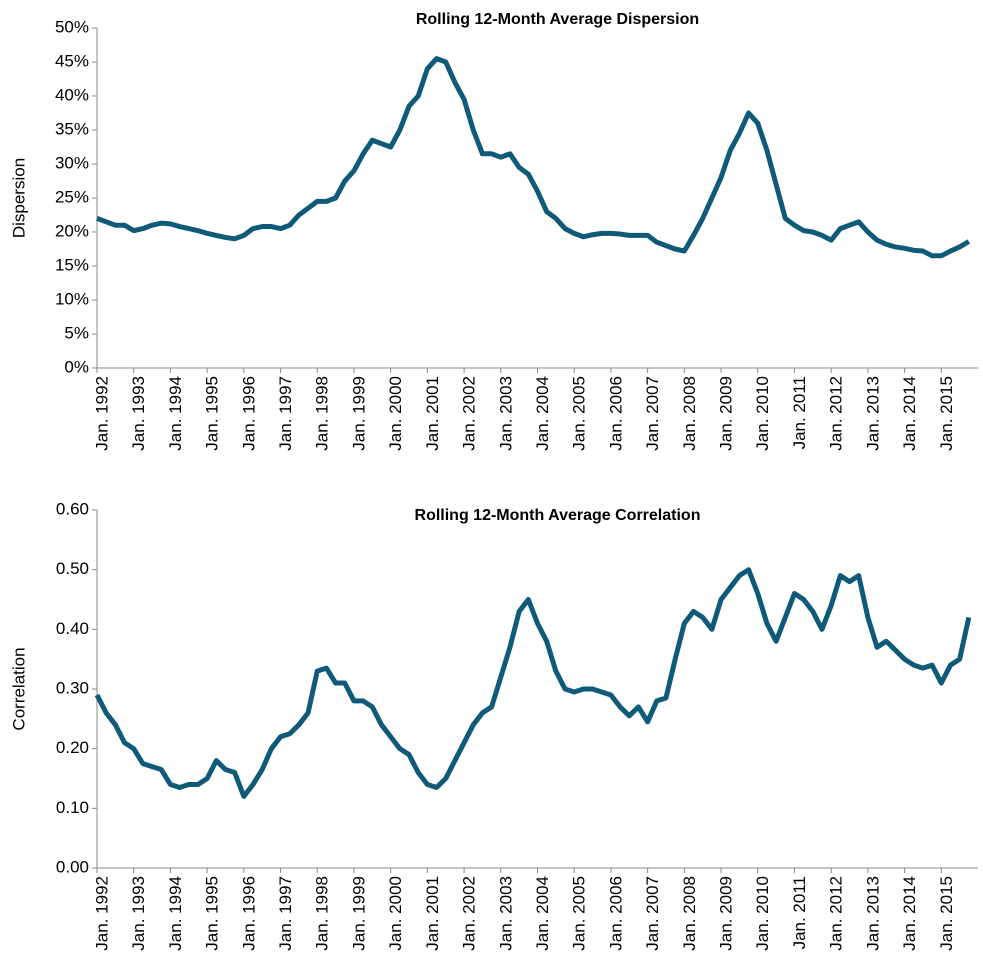 This screenshot has width=983, height=972. I want to click on y-tick-label: 0.60, so click(72, 508).